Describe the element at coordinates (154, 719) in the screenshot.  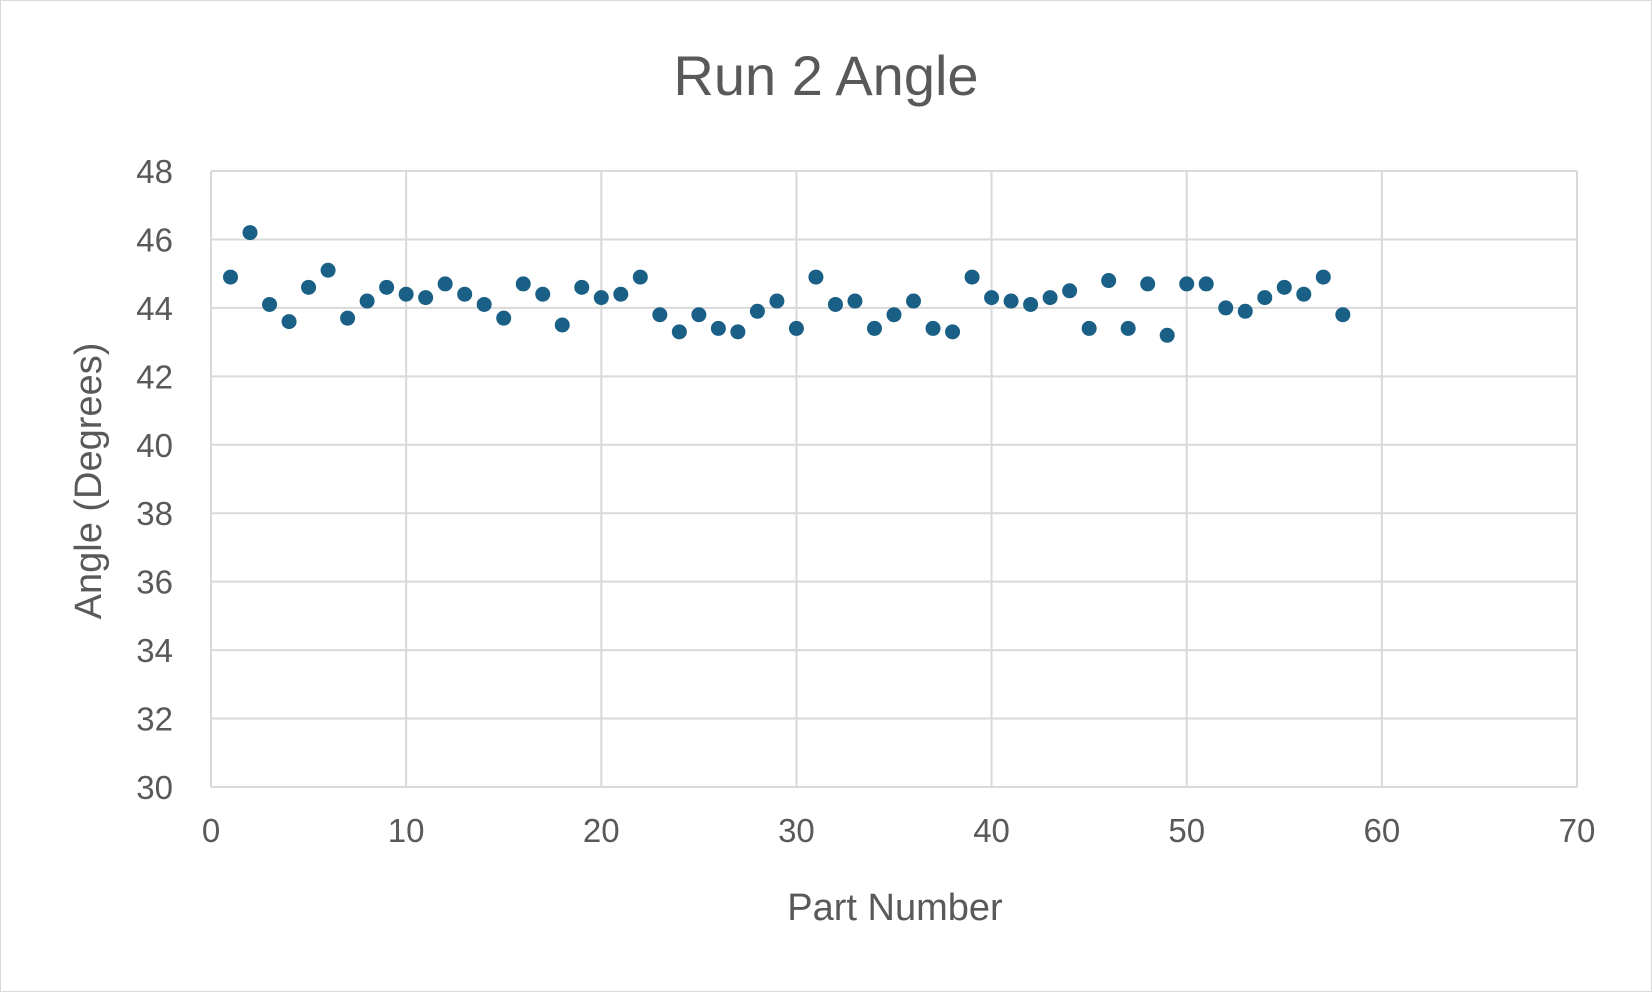
I see `y-tick-label: 32` at that location.